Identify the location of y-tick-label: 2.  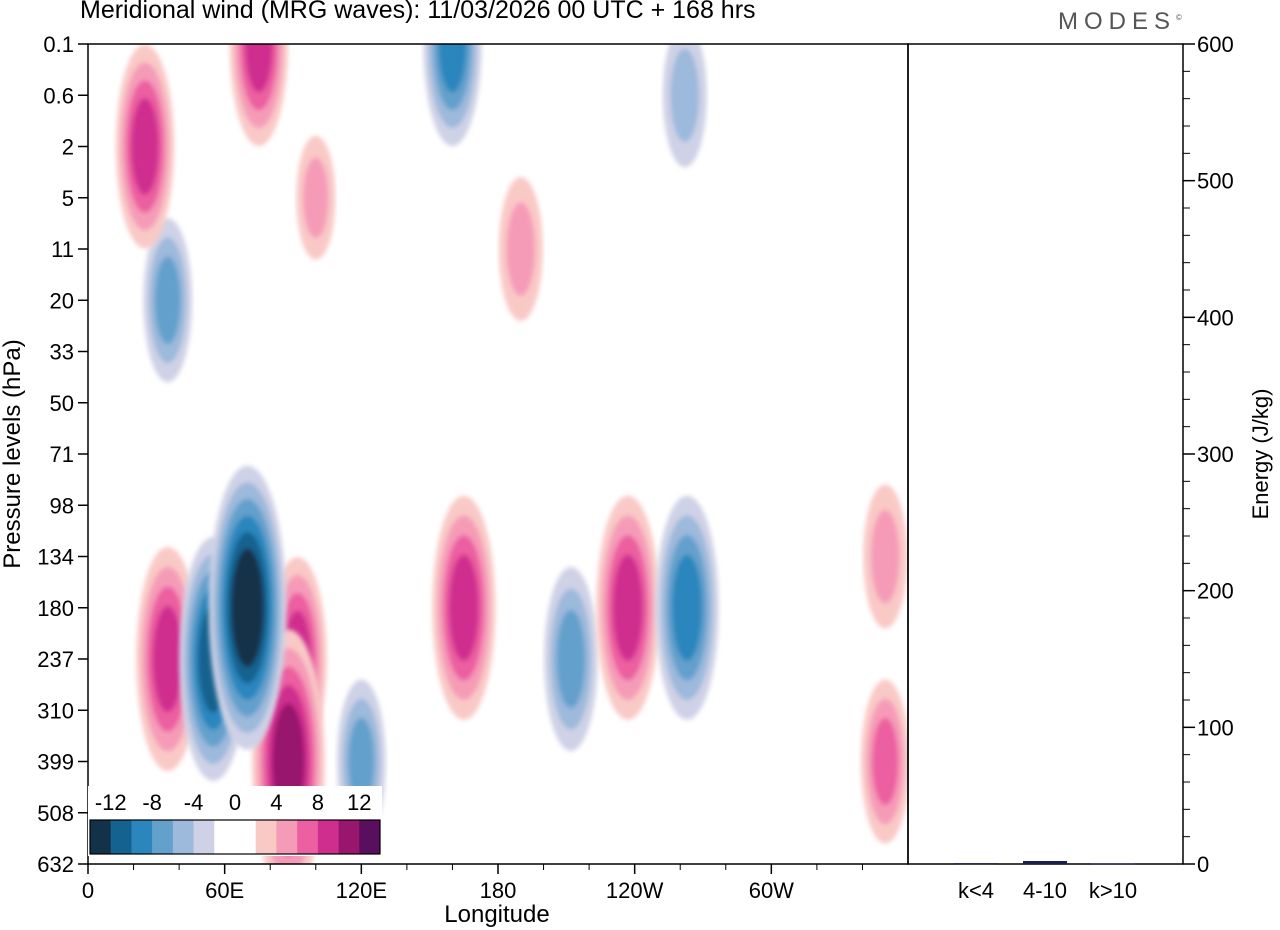
(68, 147).